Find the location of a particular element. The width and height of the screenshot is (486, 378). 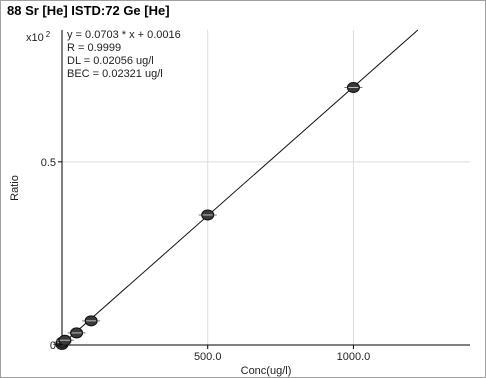

x-tick-label: 1000.0 is located at coordinates (354, 357).